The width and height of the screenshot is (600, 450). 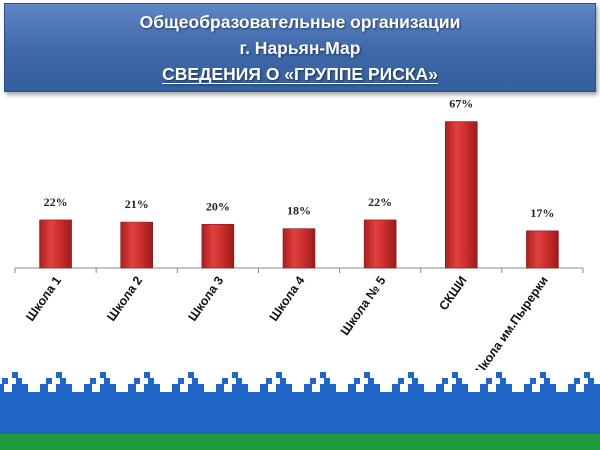 What do you see at coordinates (43, 299) in the screenshot?
I see `category-label: Школа 1` at bounding box center [43, 299].